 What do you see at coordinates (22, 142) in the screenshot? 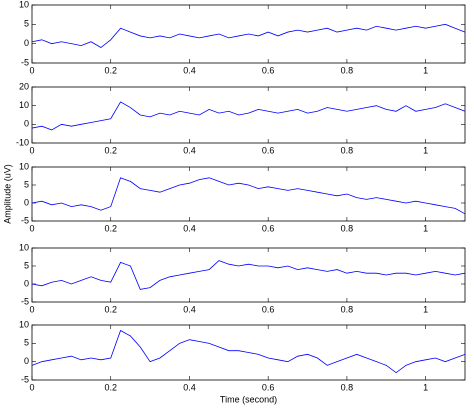
I see `y-tick-label: -10` at bounding box center [22, 142].